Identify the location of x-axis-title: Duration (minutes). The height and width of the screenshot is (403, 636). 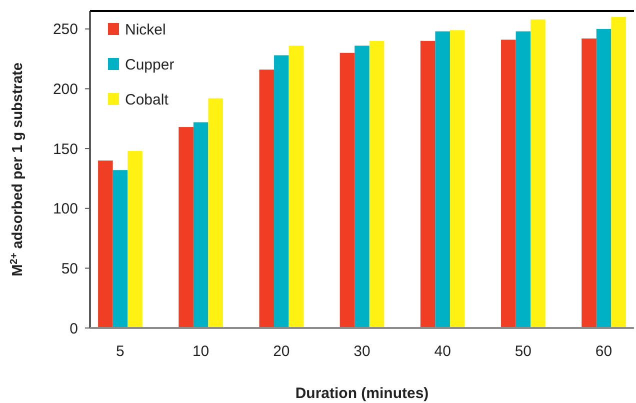
(362, 393).